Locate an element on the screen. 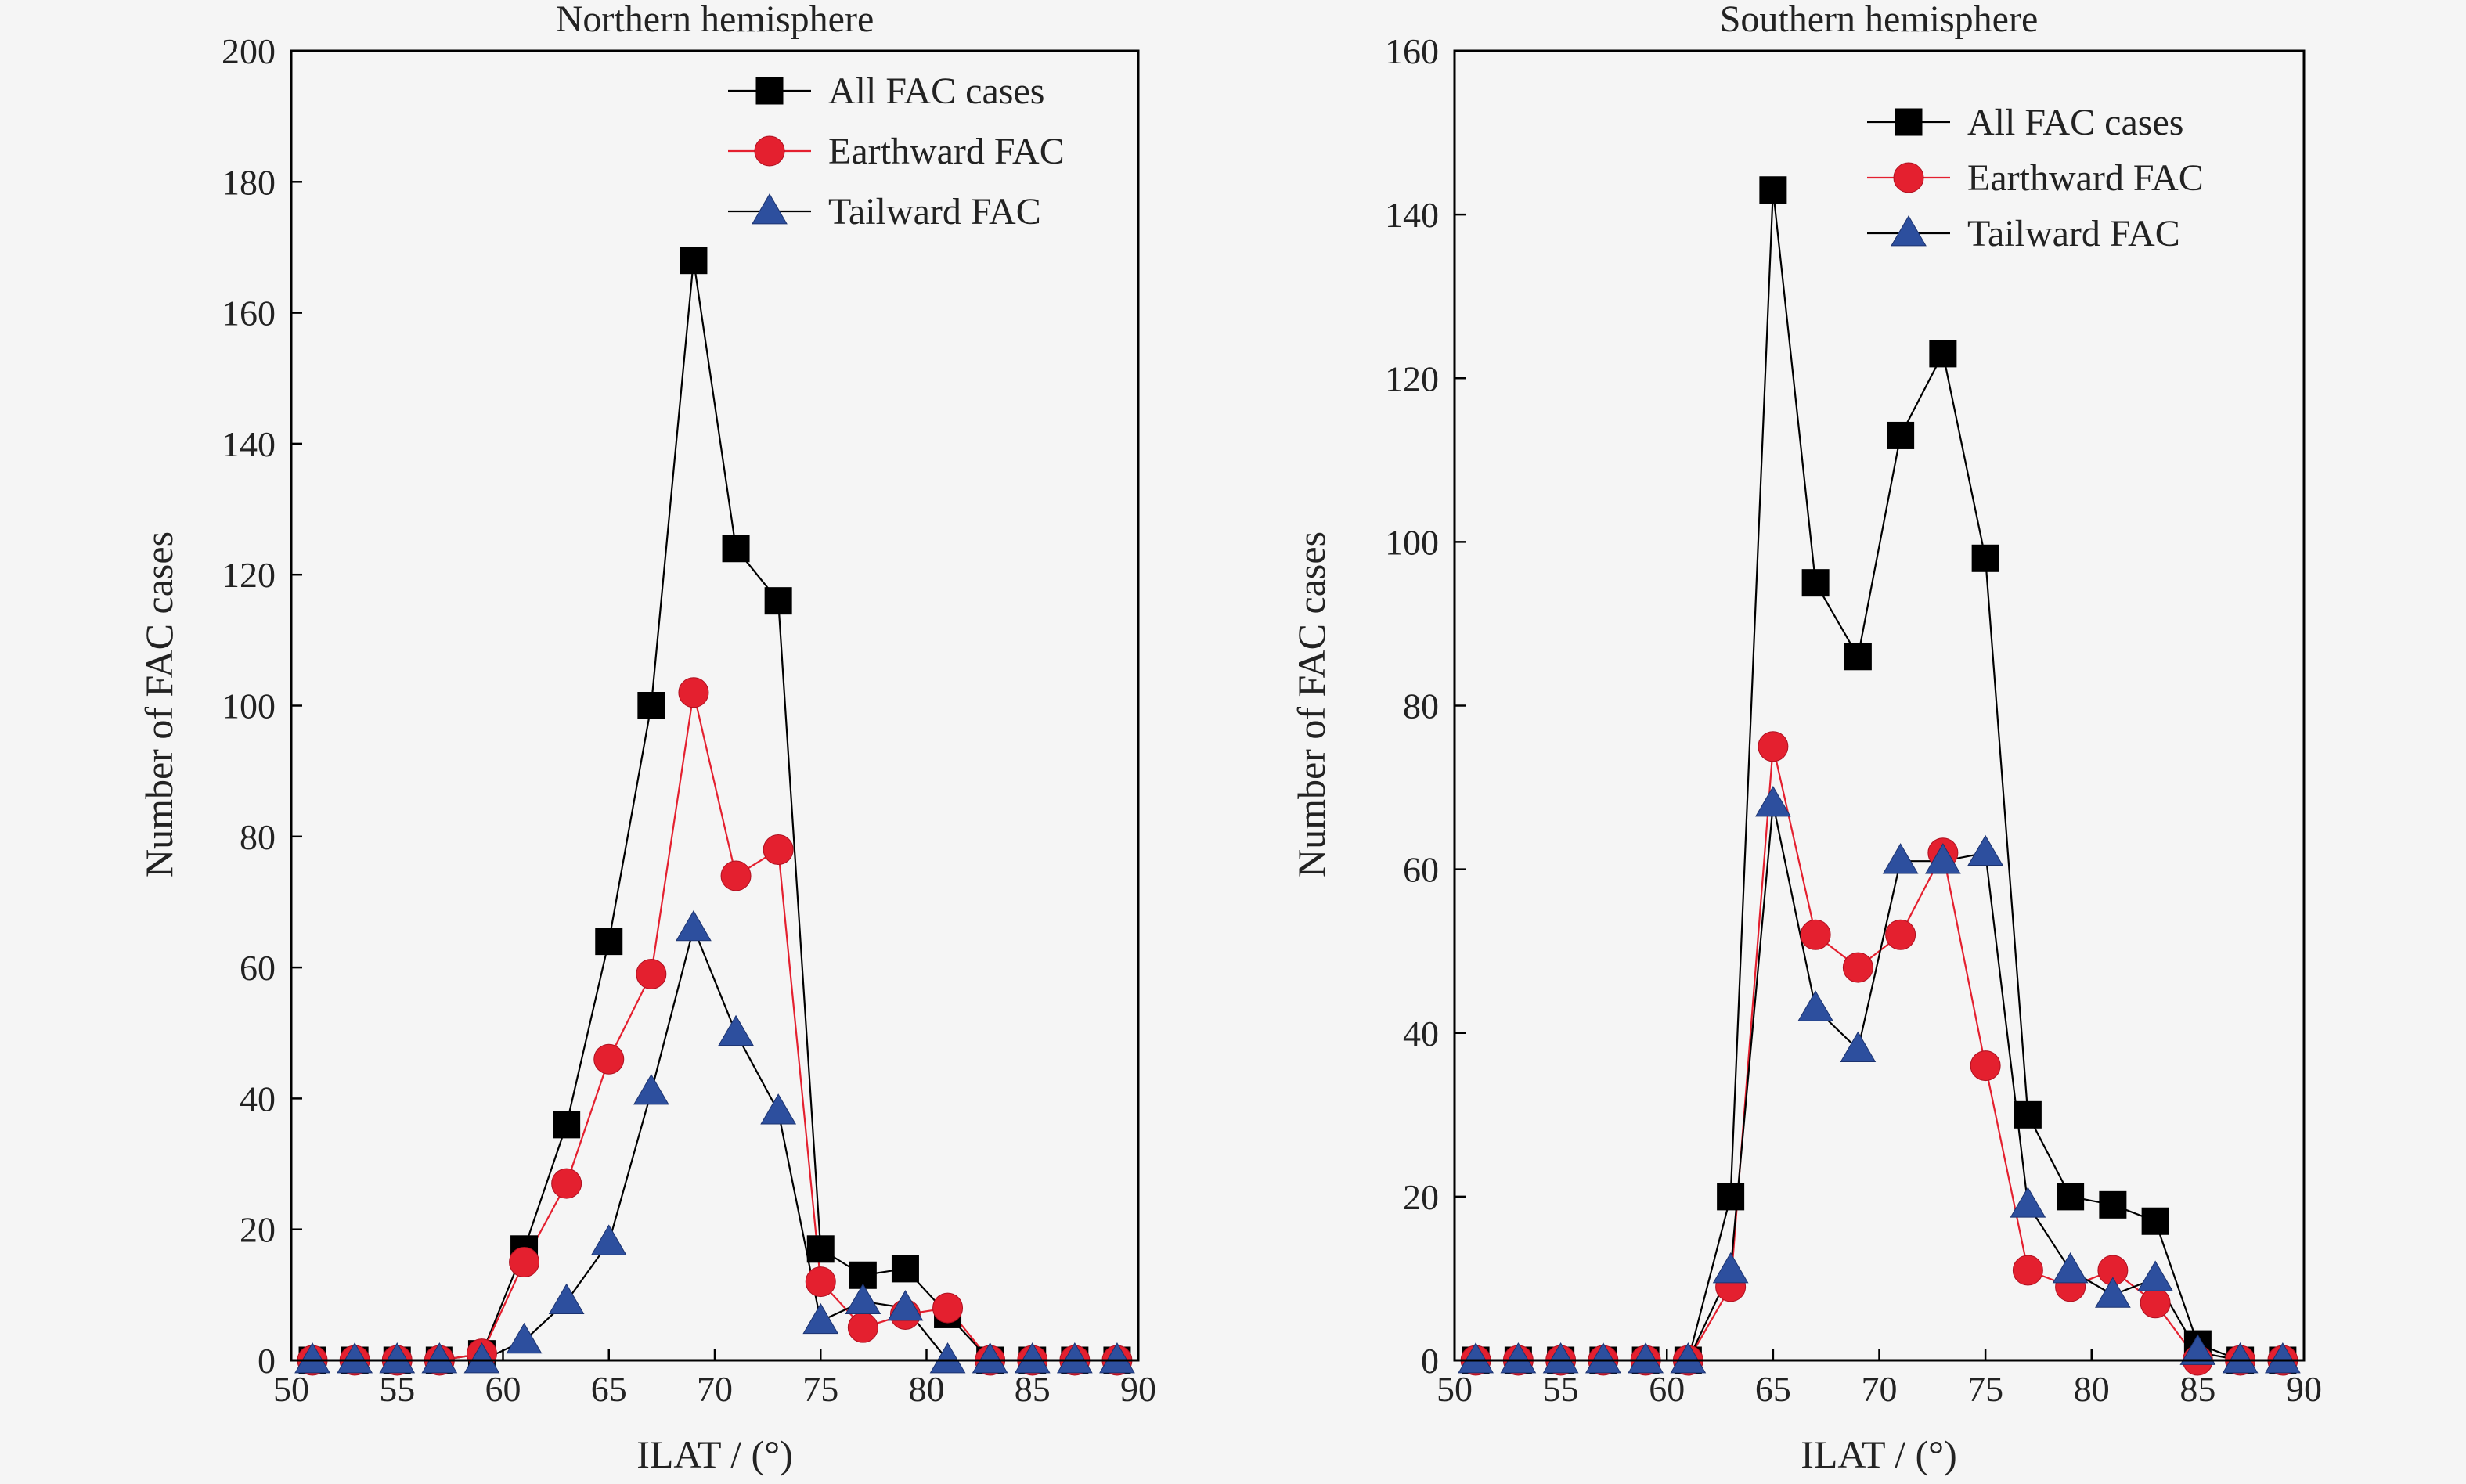 This screenshot has width=2466, height=1484. y-tick-label: 140 is located at coordinates (249, 444).